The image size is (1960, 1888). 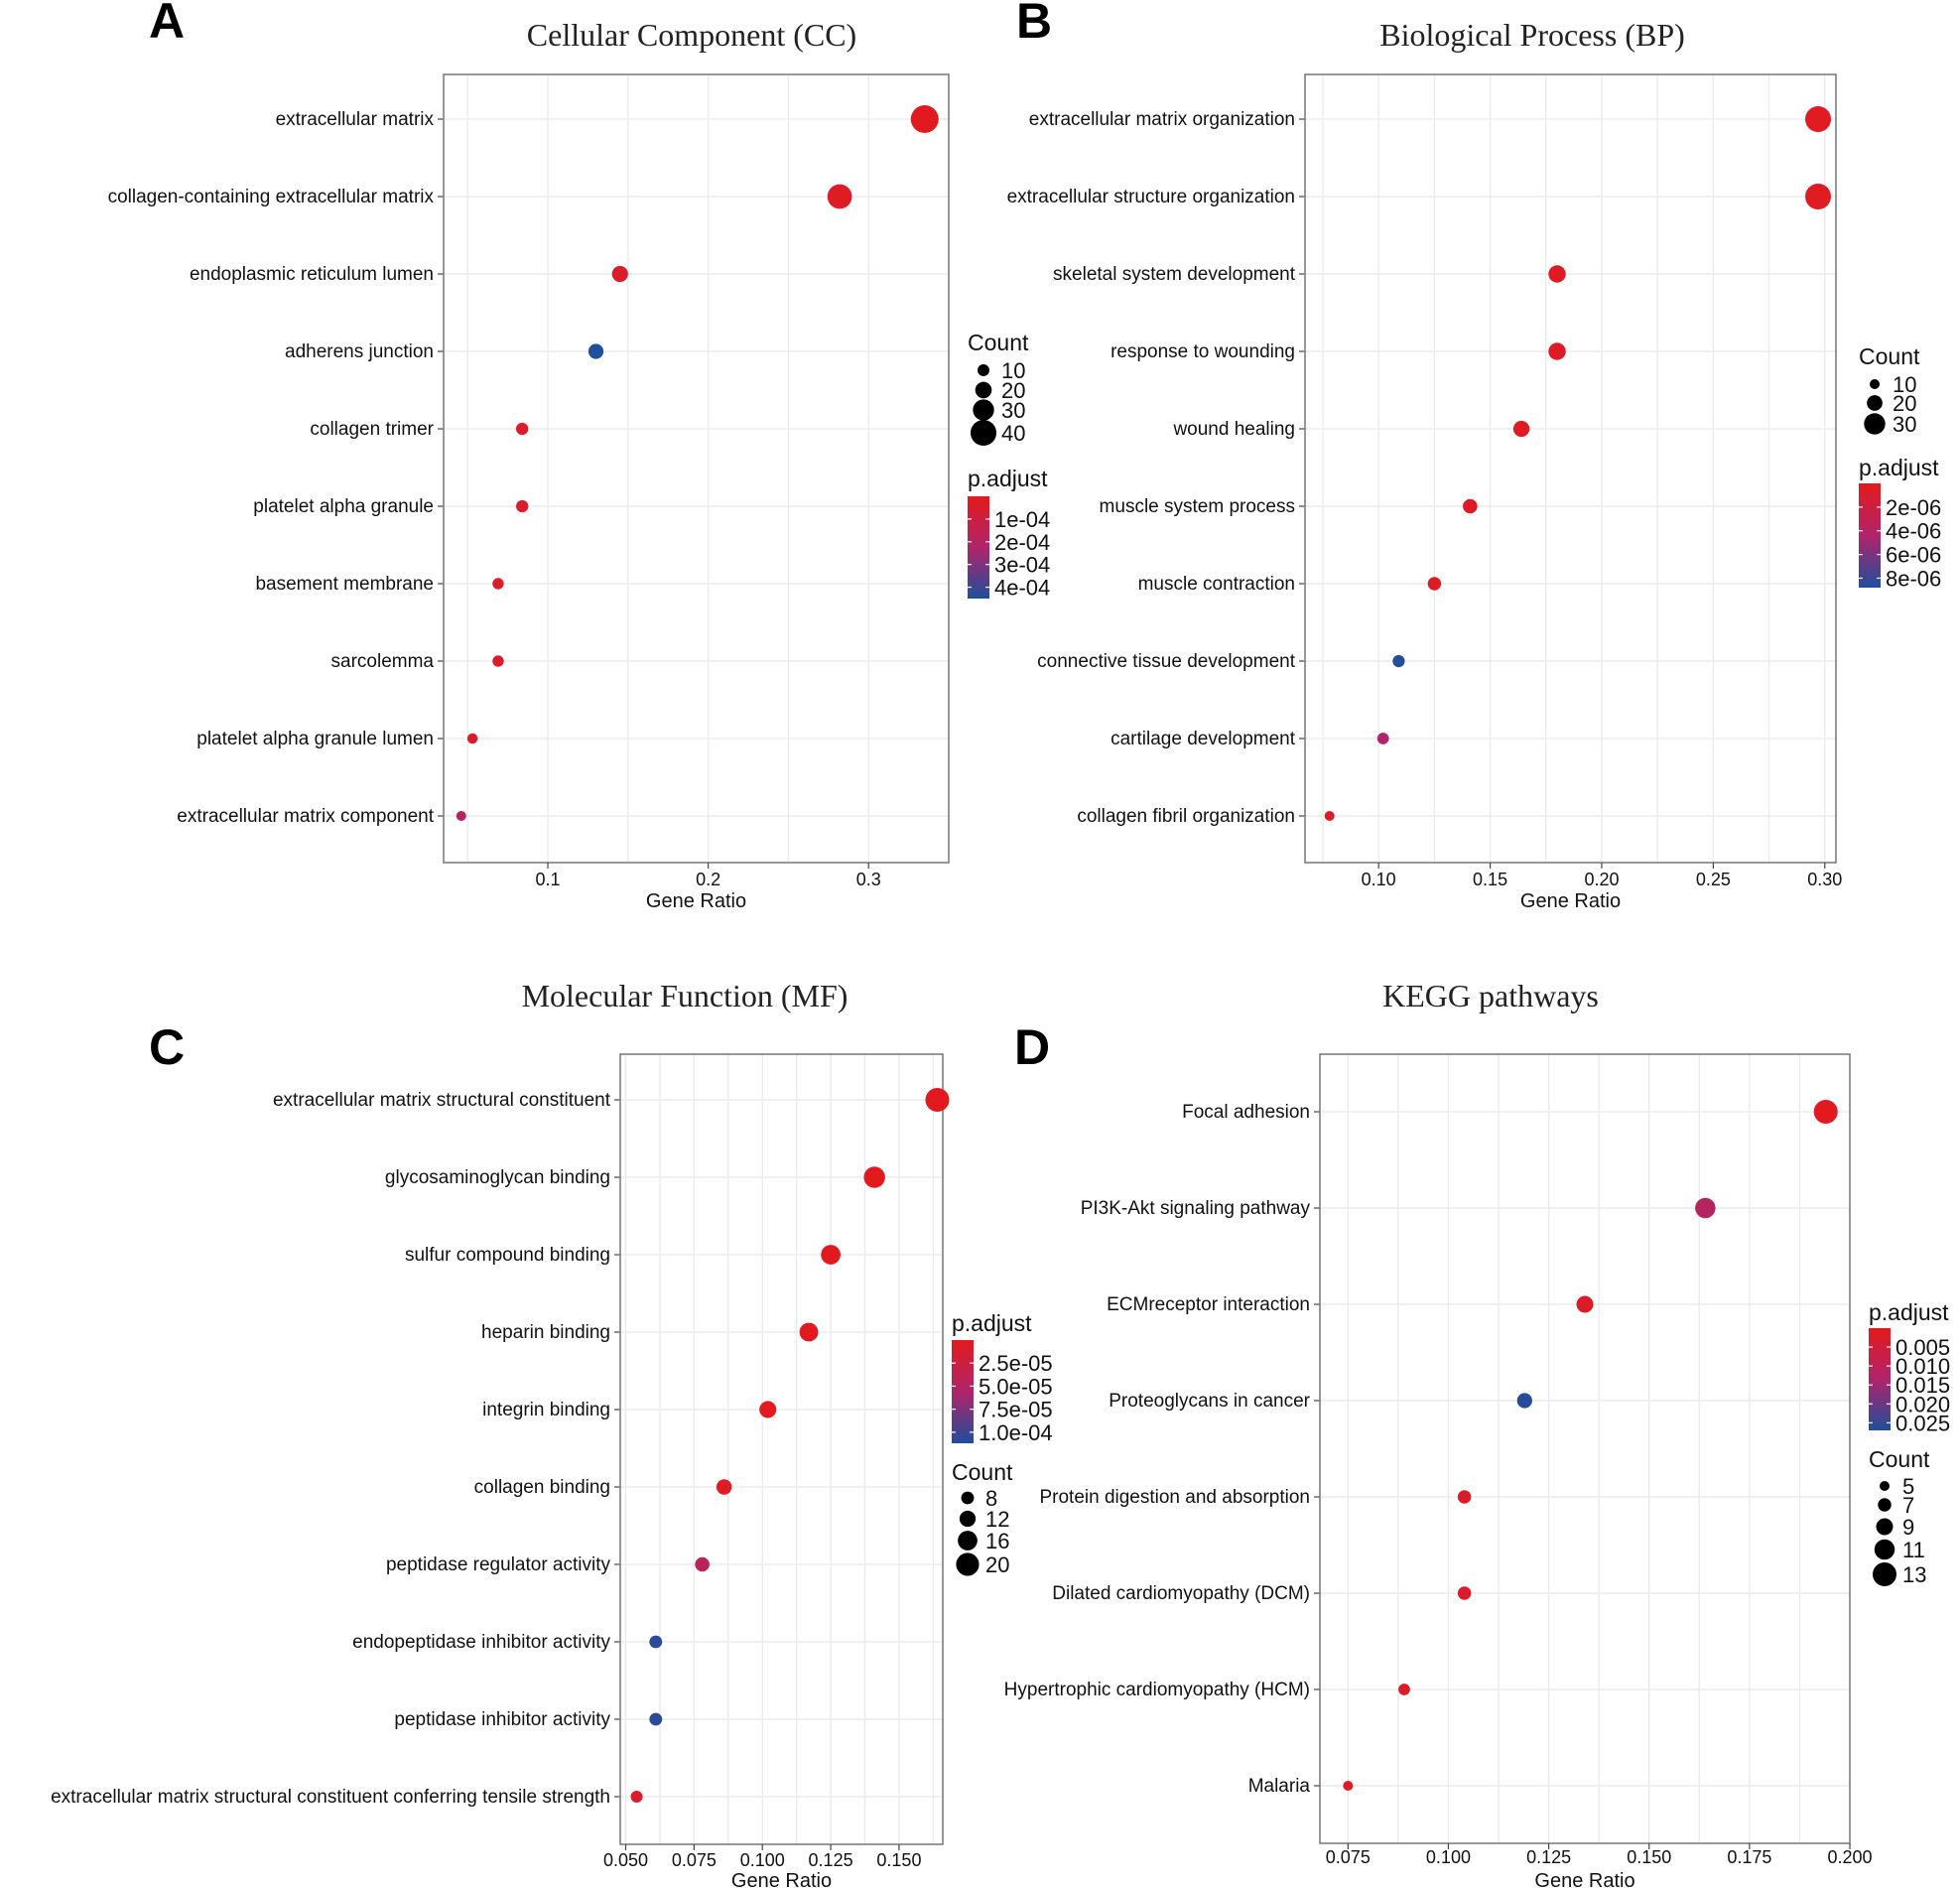 I want to click on x-tick-label: 0.2, so click(x=708, y=879).